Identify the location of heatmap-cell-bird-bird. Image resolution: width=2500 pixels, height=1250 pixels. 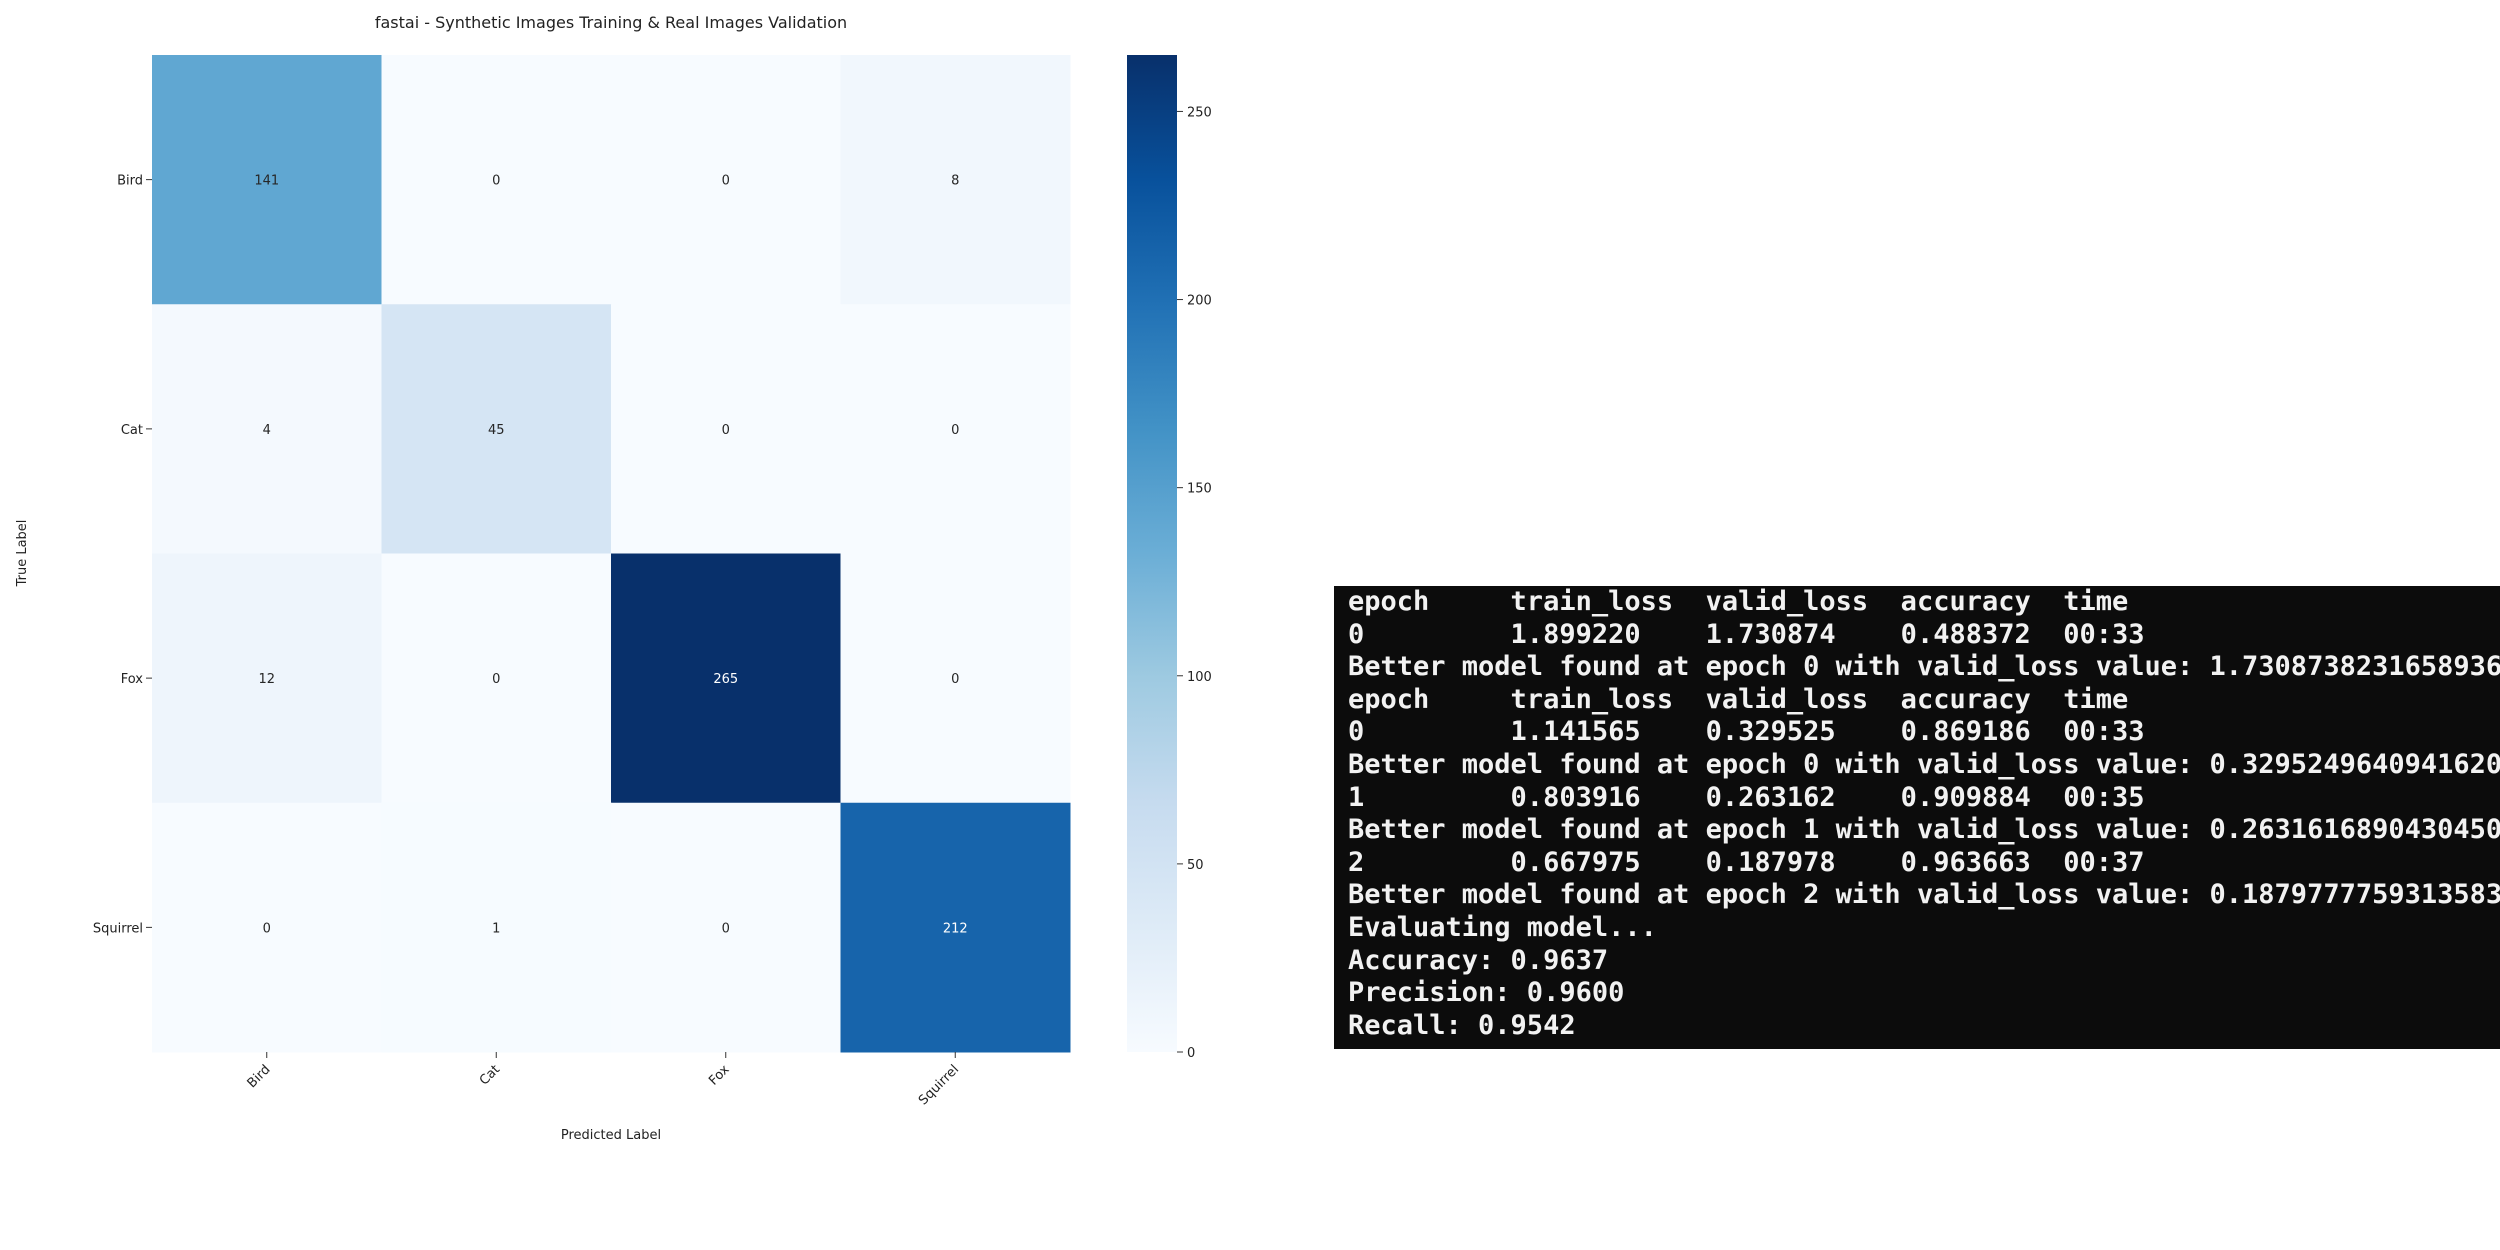
(267, 180).